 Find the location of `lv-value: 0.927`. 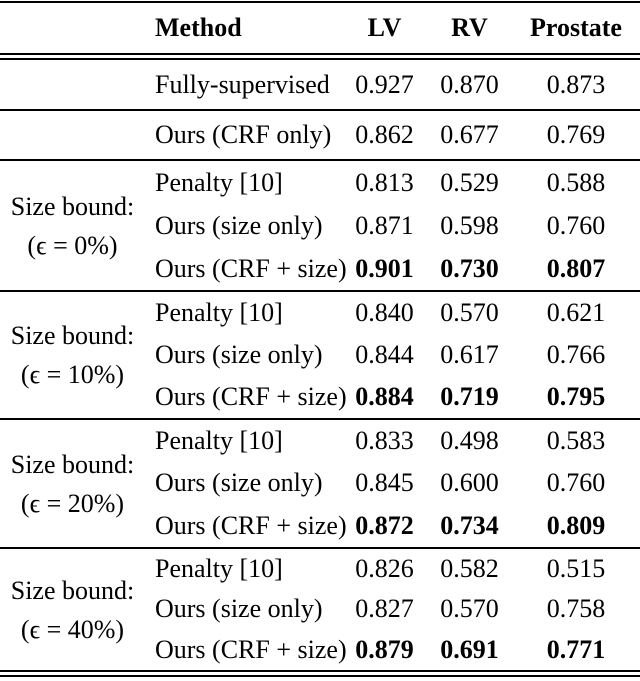

lv-value: 0.927 is located at coordinates (384, 84).